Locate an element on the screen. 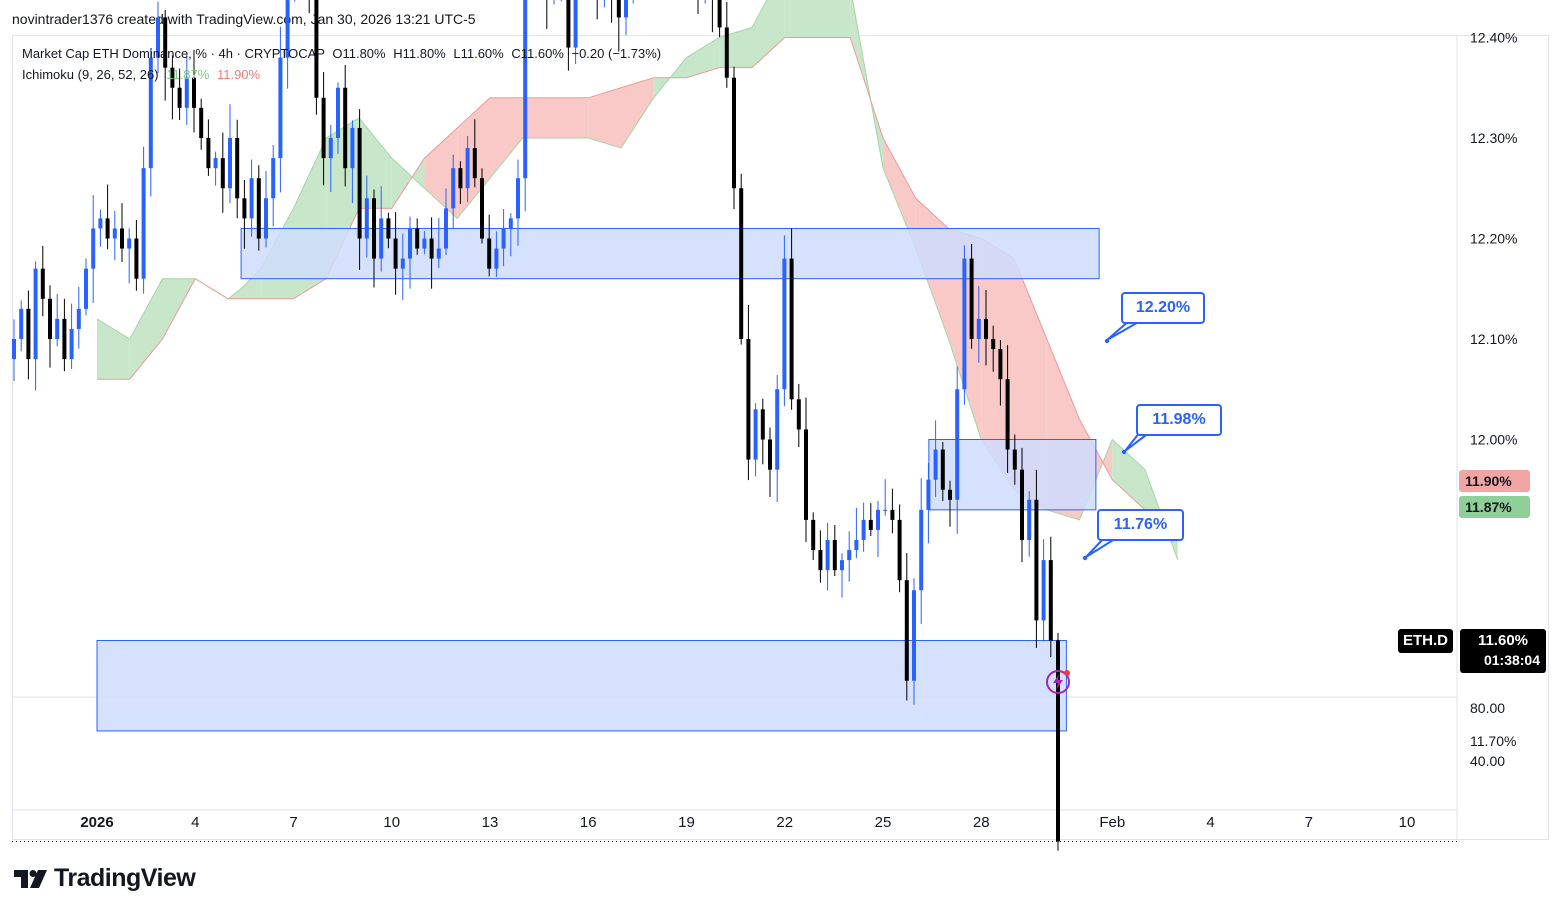  zone-11.76% is located at coordinates (581, 686).